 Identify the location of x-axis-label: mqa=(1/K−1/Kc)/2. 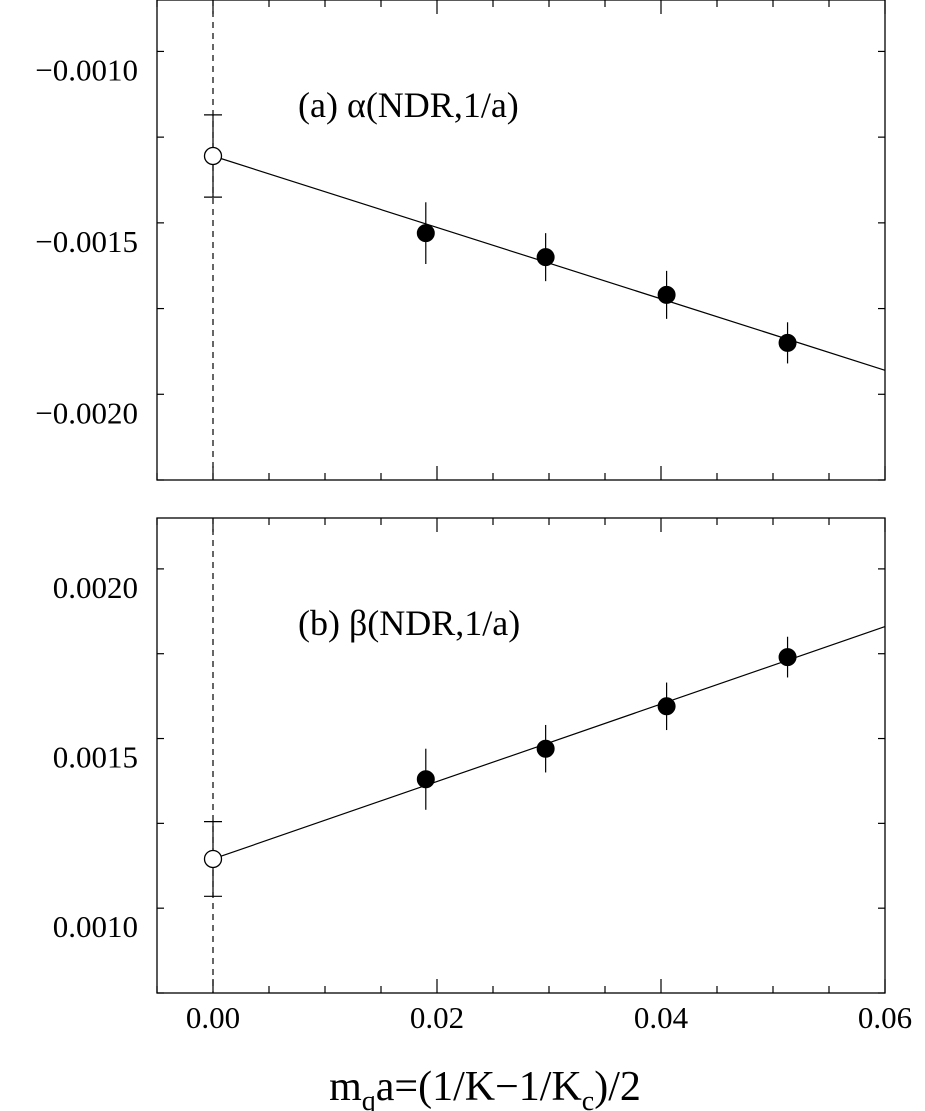
(485, 1087).